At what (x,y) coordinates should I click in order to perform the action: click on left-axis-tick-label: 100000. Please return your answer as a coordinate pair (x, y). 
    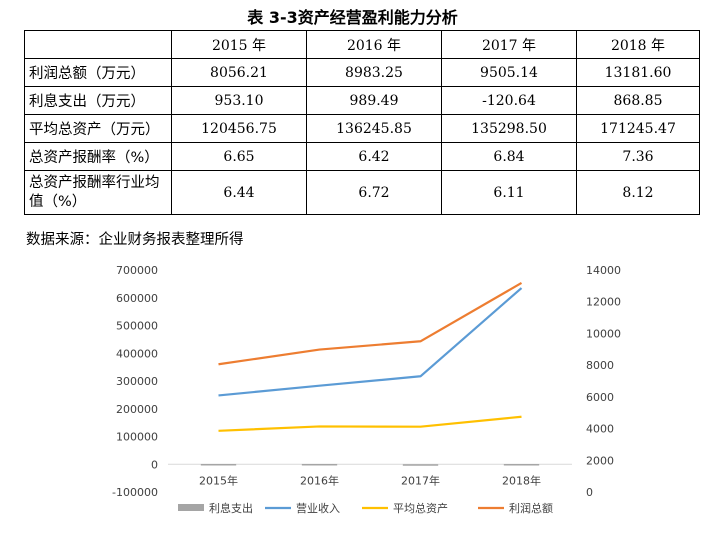
    Looking at the image, I should click on (137, 437).